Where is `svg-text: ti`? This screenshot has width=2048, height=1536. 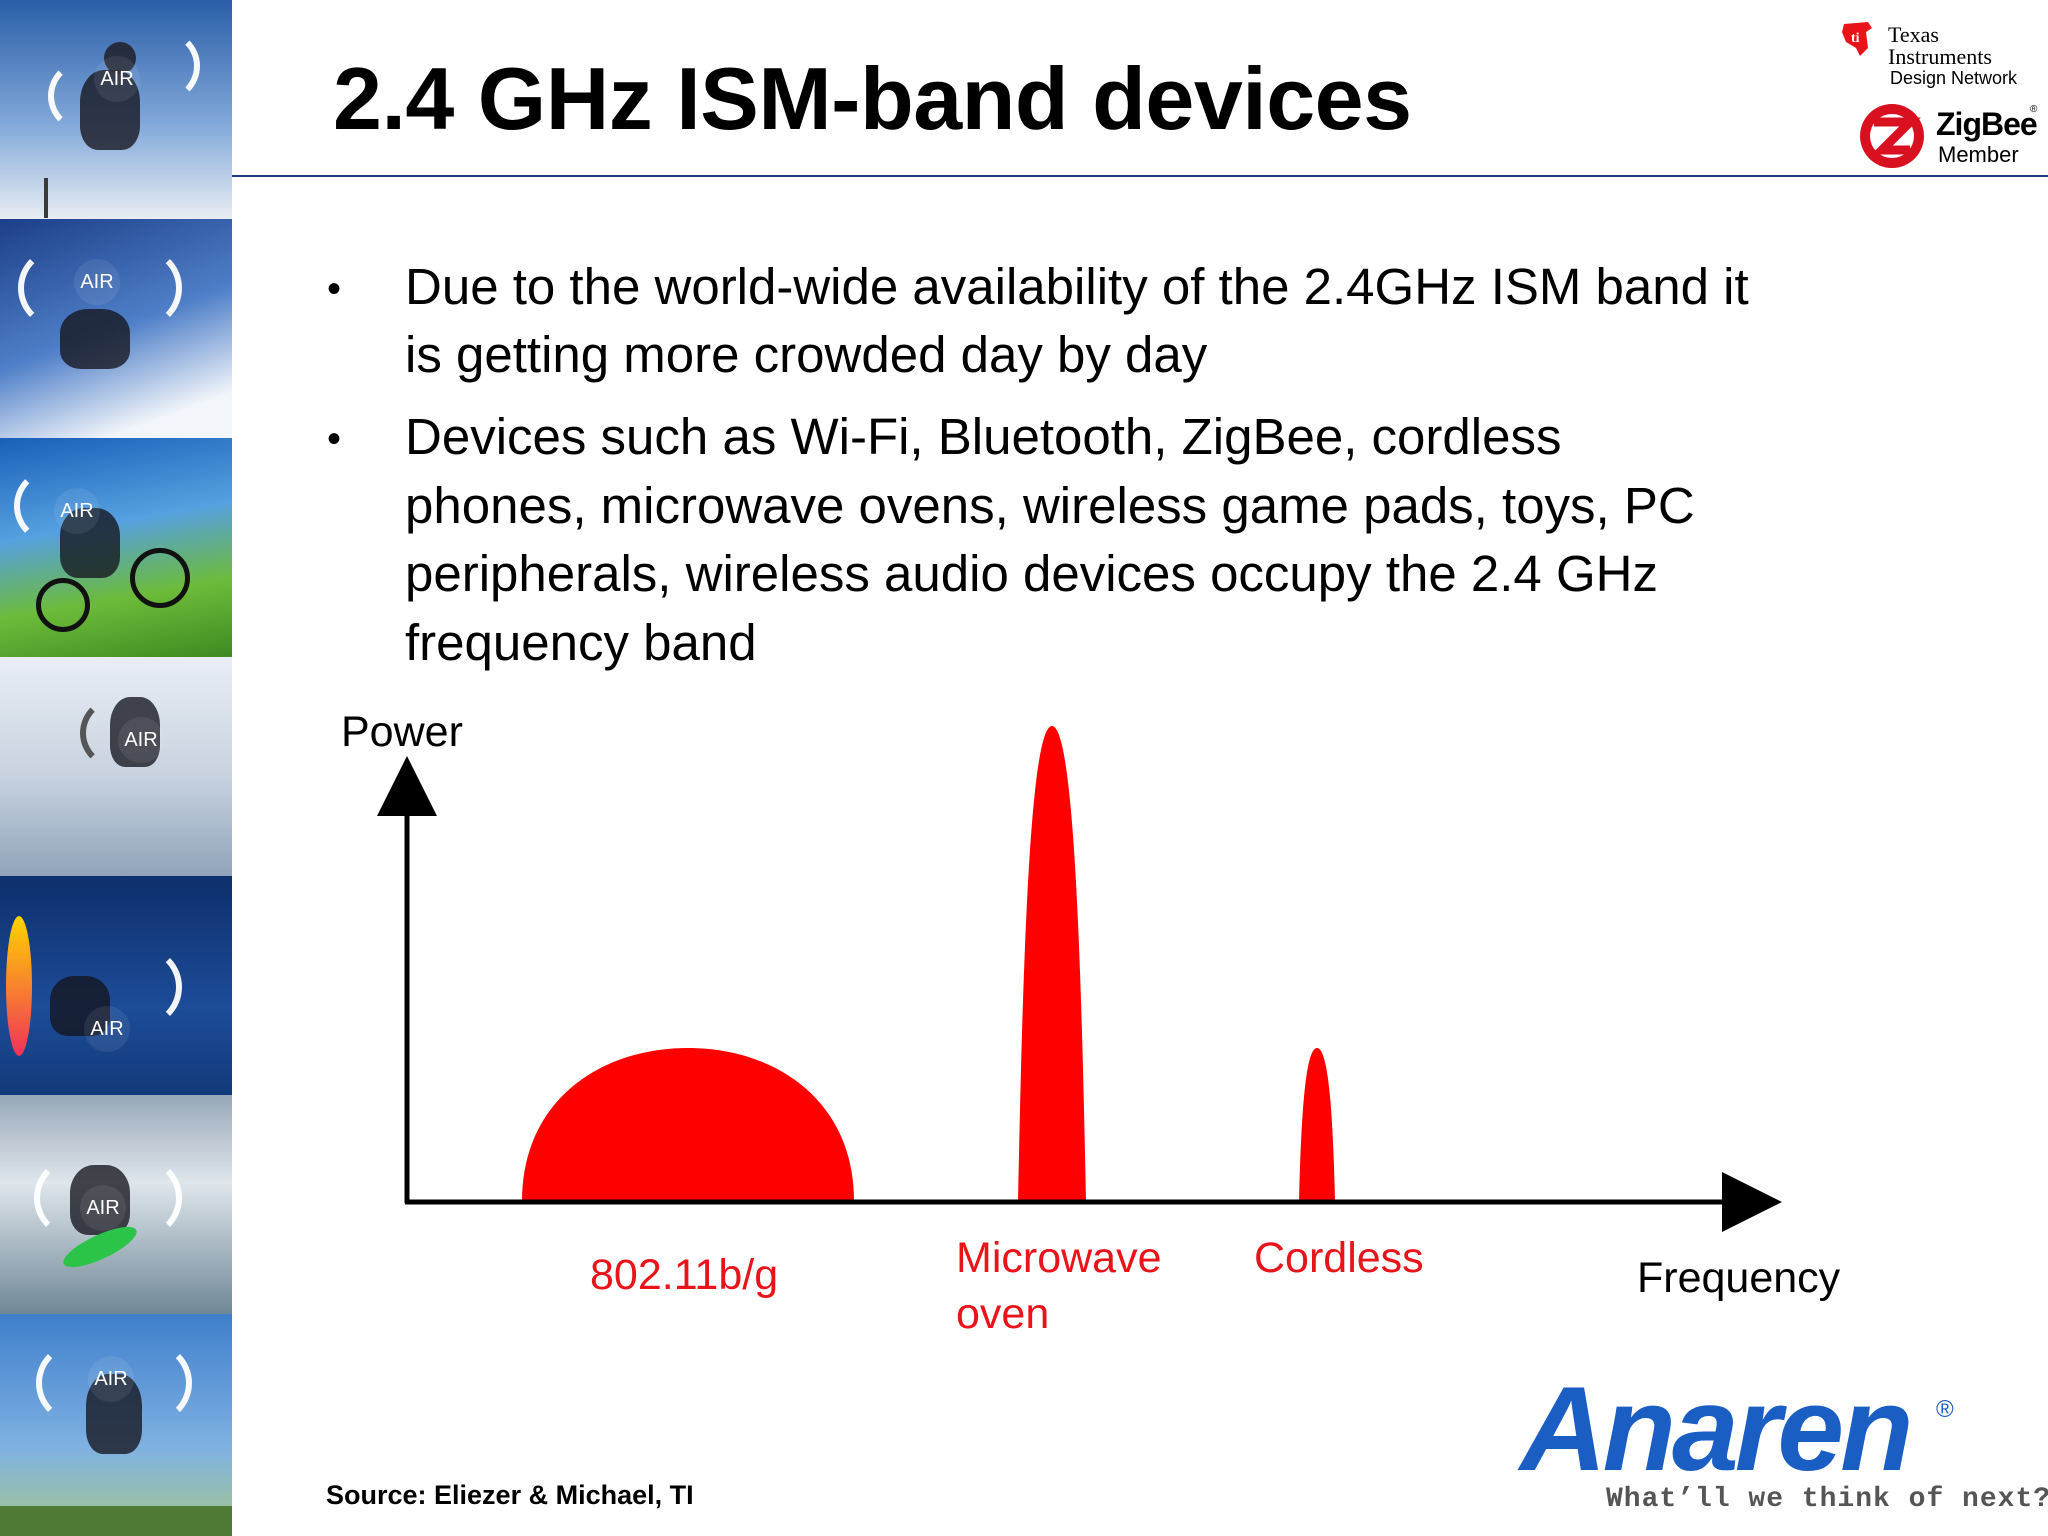
svg-text: ti is located at coordinates (1855, 38).